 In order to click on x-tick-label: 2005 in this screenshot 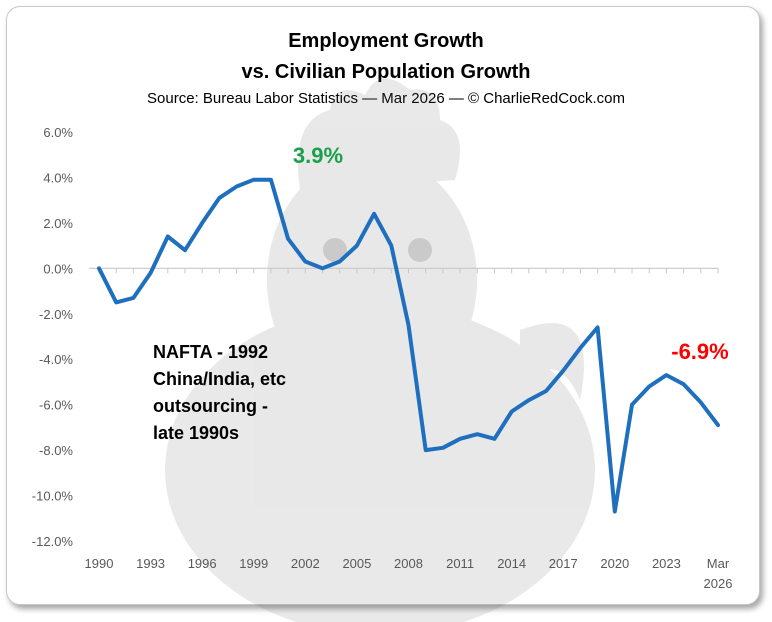, I will do `click(356, 563)`.